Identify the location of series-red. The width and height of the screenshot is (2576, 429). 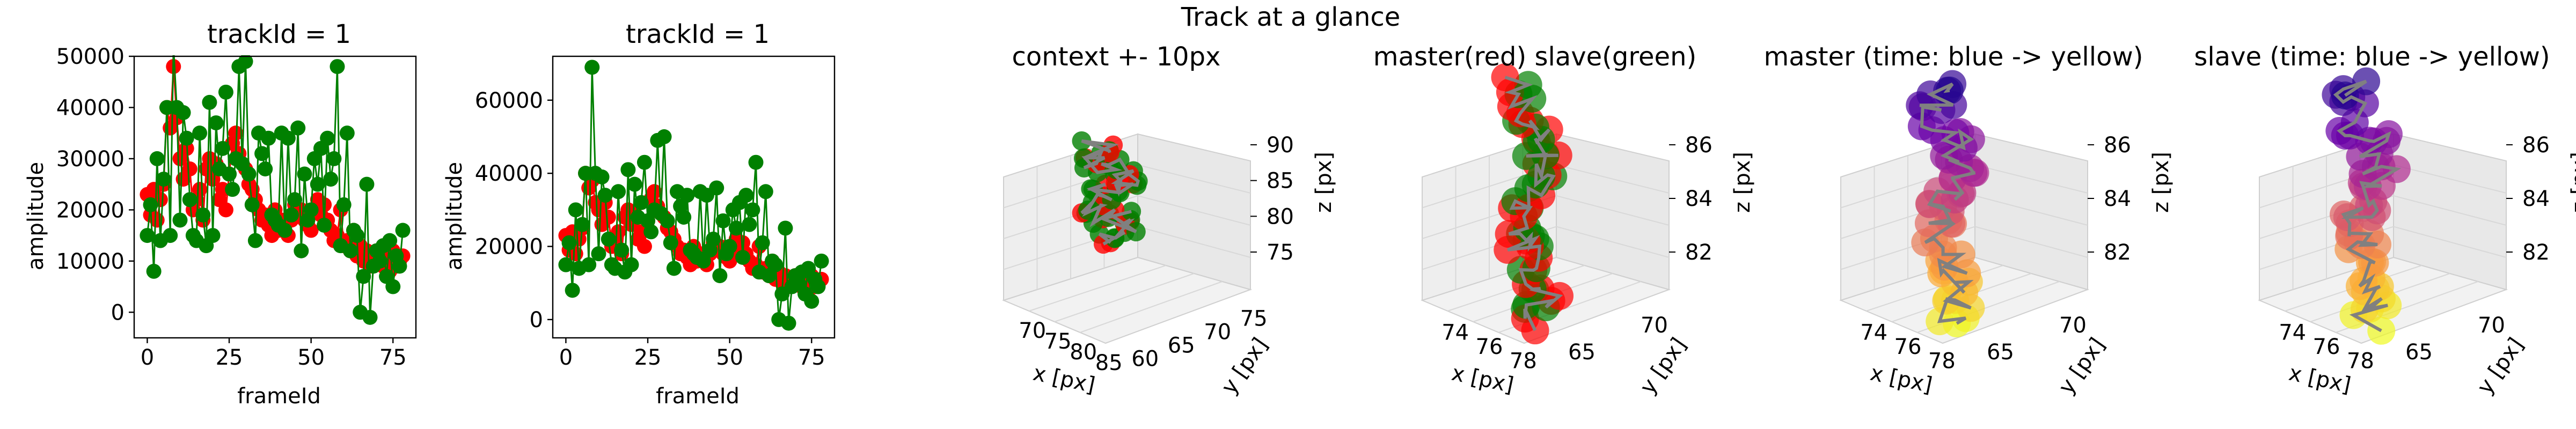
(275, 169).